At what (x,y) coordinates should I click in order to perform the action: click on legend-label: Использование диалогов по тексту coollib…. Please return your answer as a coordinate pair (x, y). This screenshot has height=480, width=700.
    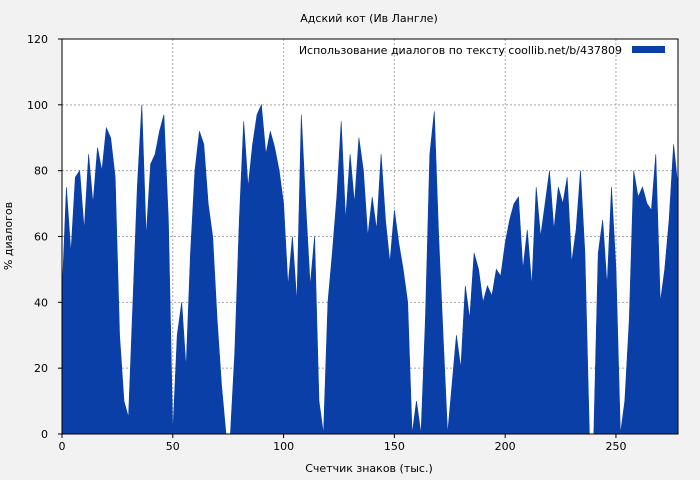
    Looking at the image, I should click on (460, 50).